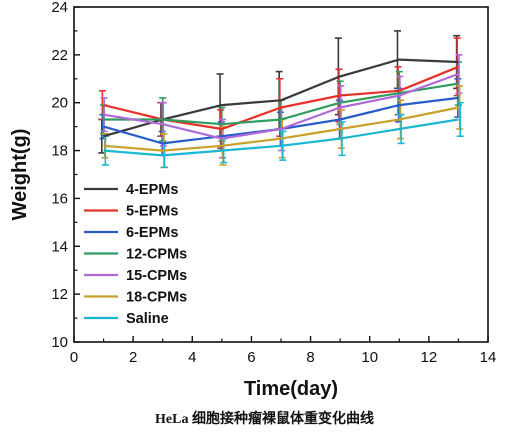 The height and width of the screenshot is (432, 529). I want to click on legend-item-4-epms: 4-EPMs, so click(131, 190).